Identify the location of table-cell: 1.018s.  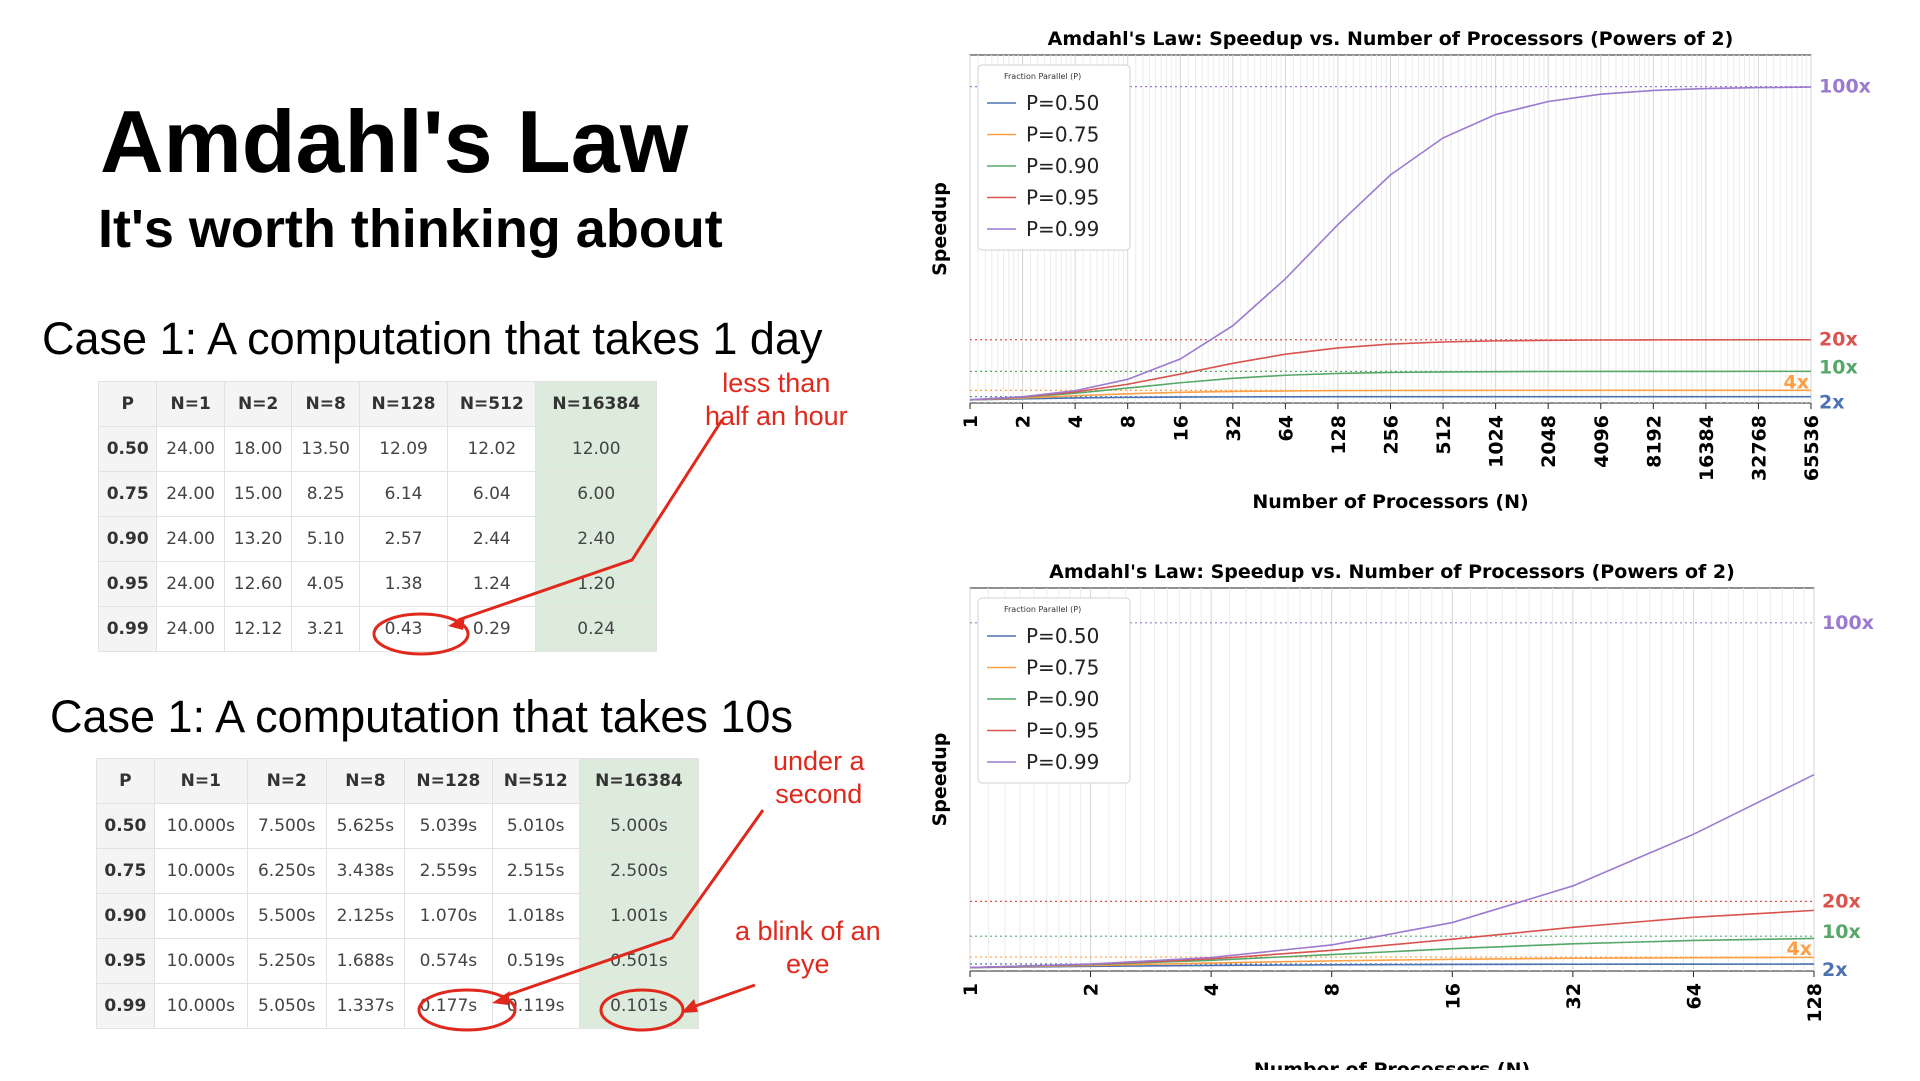
(535, 916).